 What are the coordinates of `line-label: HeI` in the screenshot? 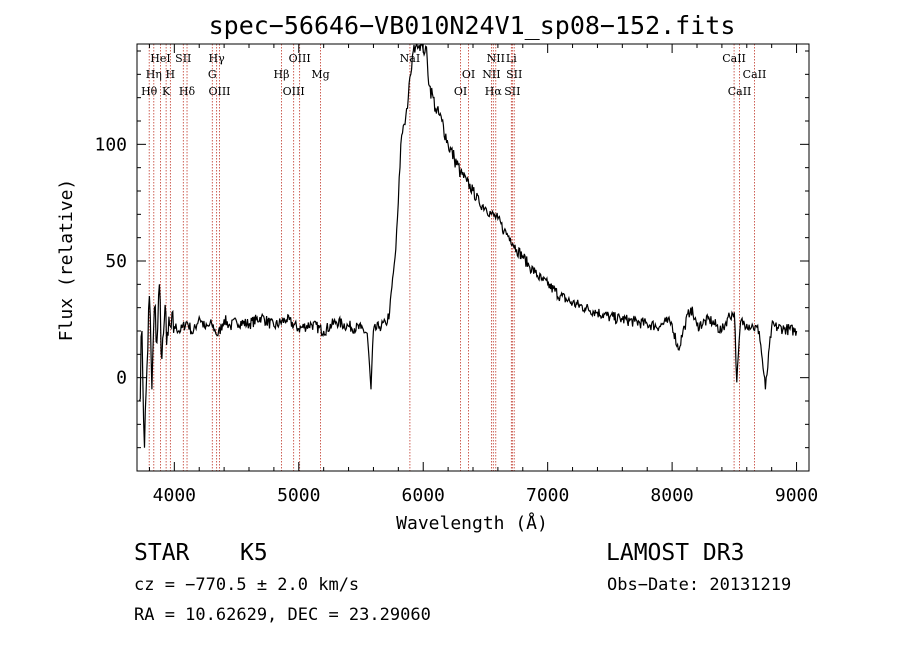 It's located at (160, 58).